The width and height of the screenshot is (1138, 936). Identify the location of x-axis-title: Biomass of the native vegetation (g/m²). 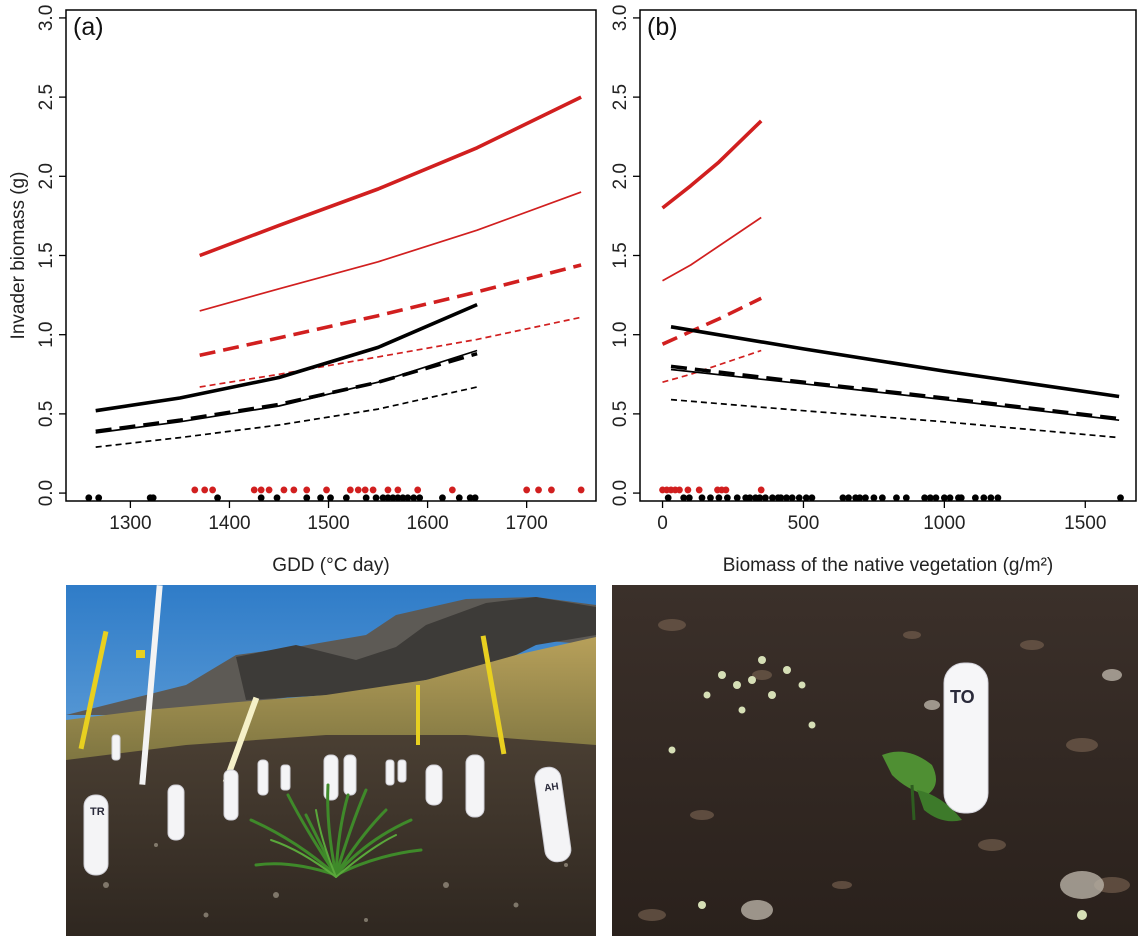
(888, 565).